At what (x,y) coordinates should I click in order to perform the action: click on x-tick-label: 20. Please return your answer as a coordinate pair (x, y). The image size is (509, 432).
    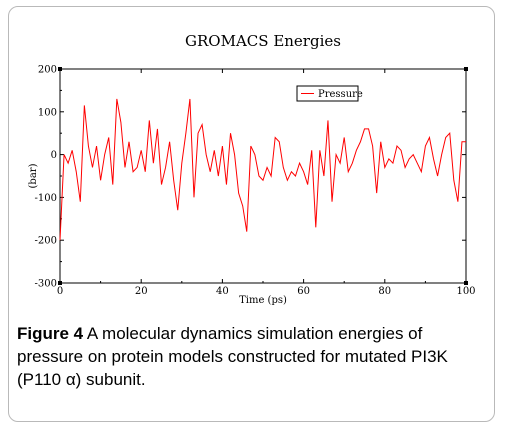
    Looking at the image, I should click on (141, 291).